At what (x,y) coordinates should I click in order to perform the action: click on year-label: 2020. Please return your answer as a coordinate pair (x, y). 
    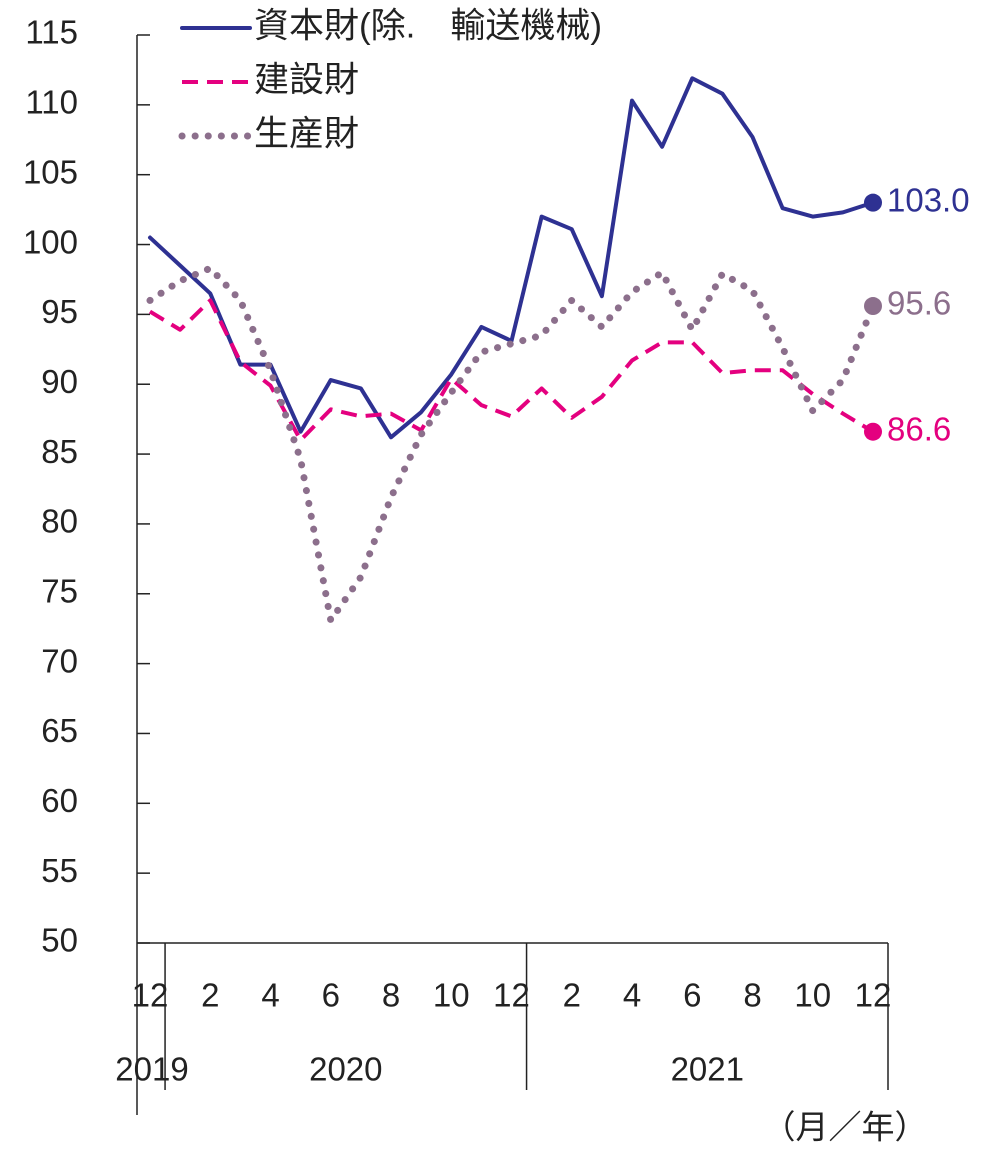
    Looking at the image, I should click on (345, 1069).